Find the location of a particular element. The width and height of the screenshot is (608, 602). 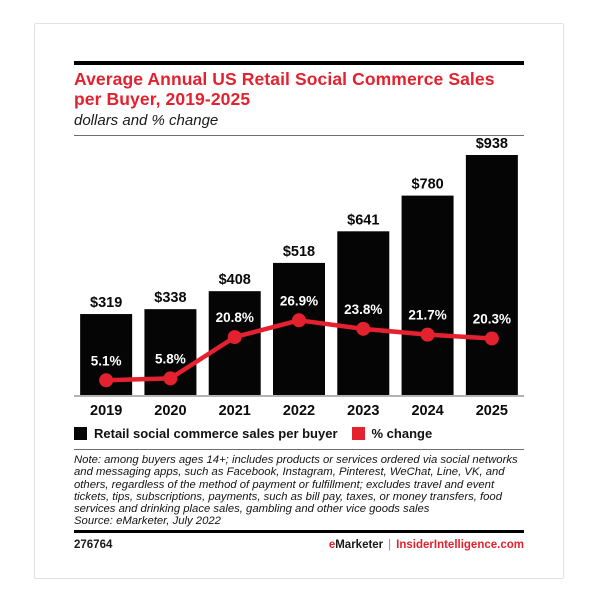

year-label-2025: 2025 is located at coordinates (492, 411).